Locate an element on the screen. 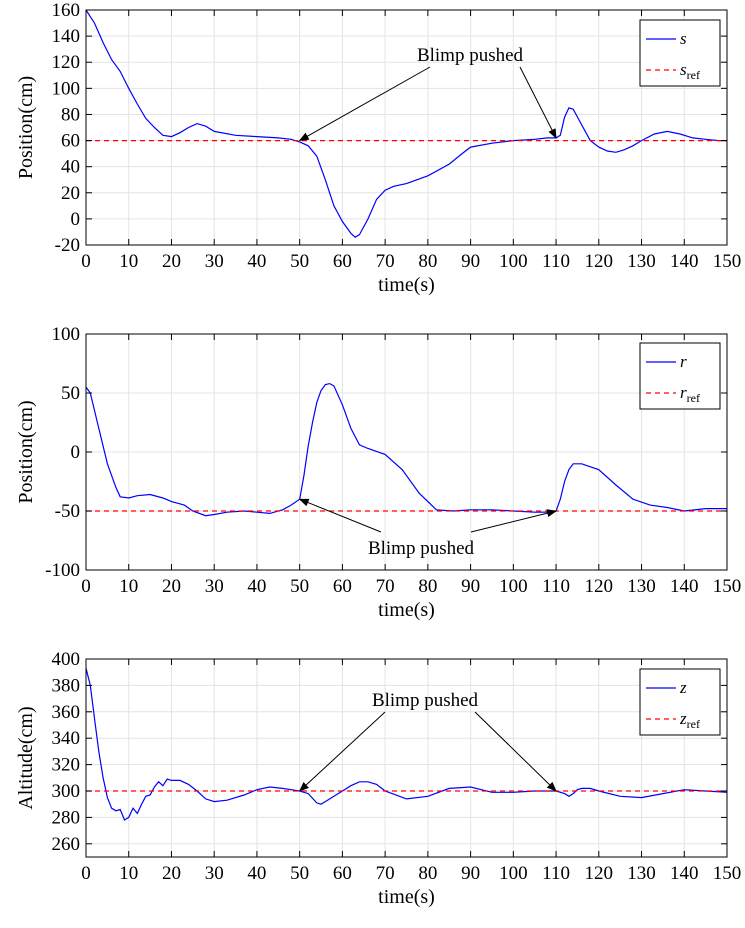  y-tick-label: 50 is located at coordinates (70, 393).